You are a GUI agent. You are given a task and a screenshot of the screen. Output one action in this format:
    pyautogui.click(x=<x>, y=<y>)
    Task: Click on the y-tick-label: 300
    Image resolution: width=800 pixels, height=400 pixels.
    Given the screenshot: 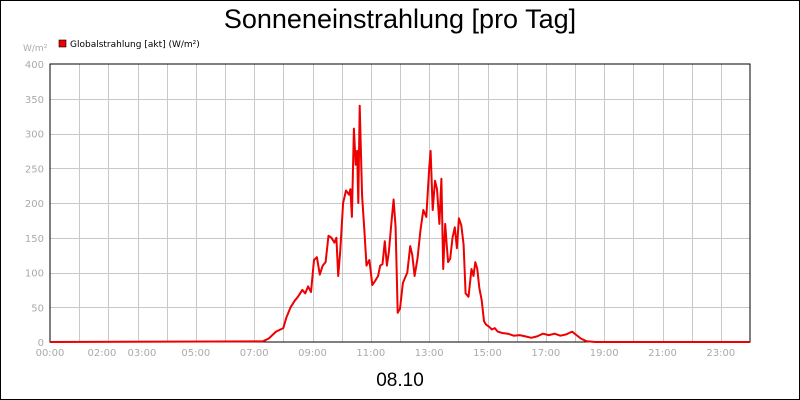 What is the action you would take?
    pyautogui.click(x=34, y=135)
    